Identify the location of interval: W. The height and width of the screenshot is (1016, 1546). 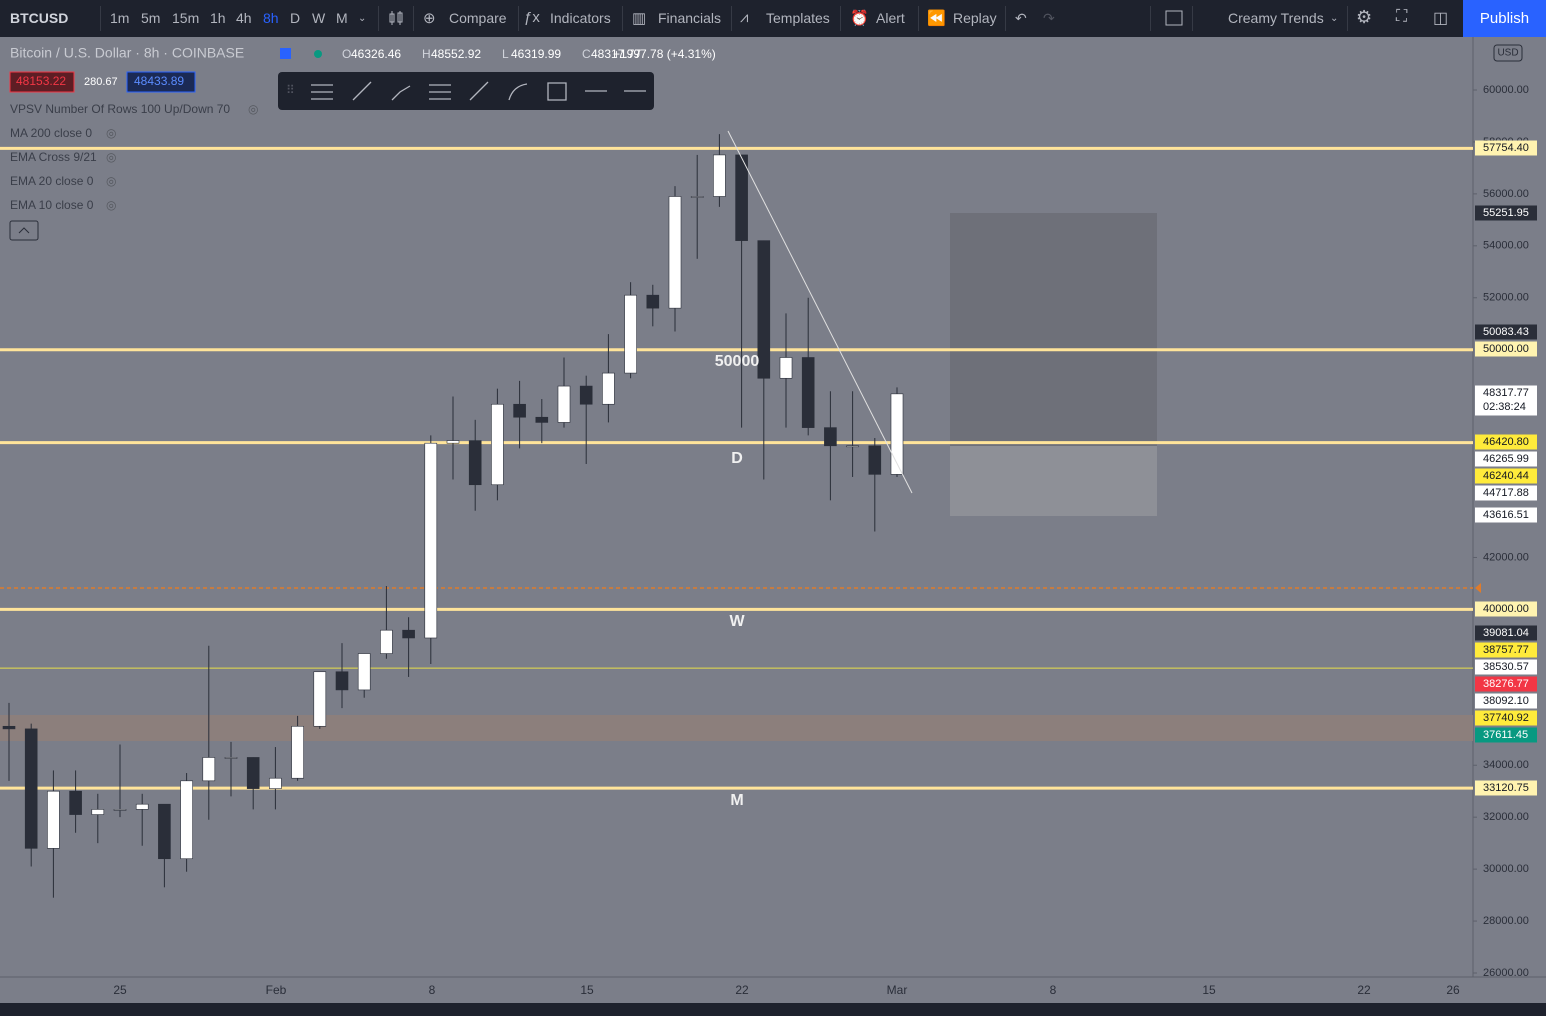
(319, 18).